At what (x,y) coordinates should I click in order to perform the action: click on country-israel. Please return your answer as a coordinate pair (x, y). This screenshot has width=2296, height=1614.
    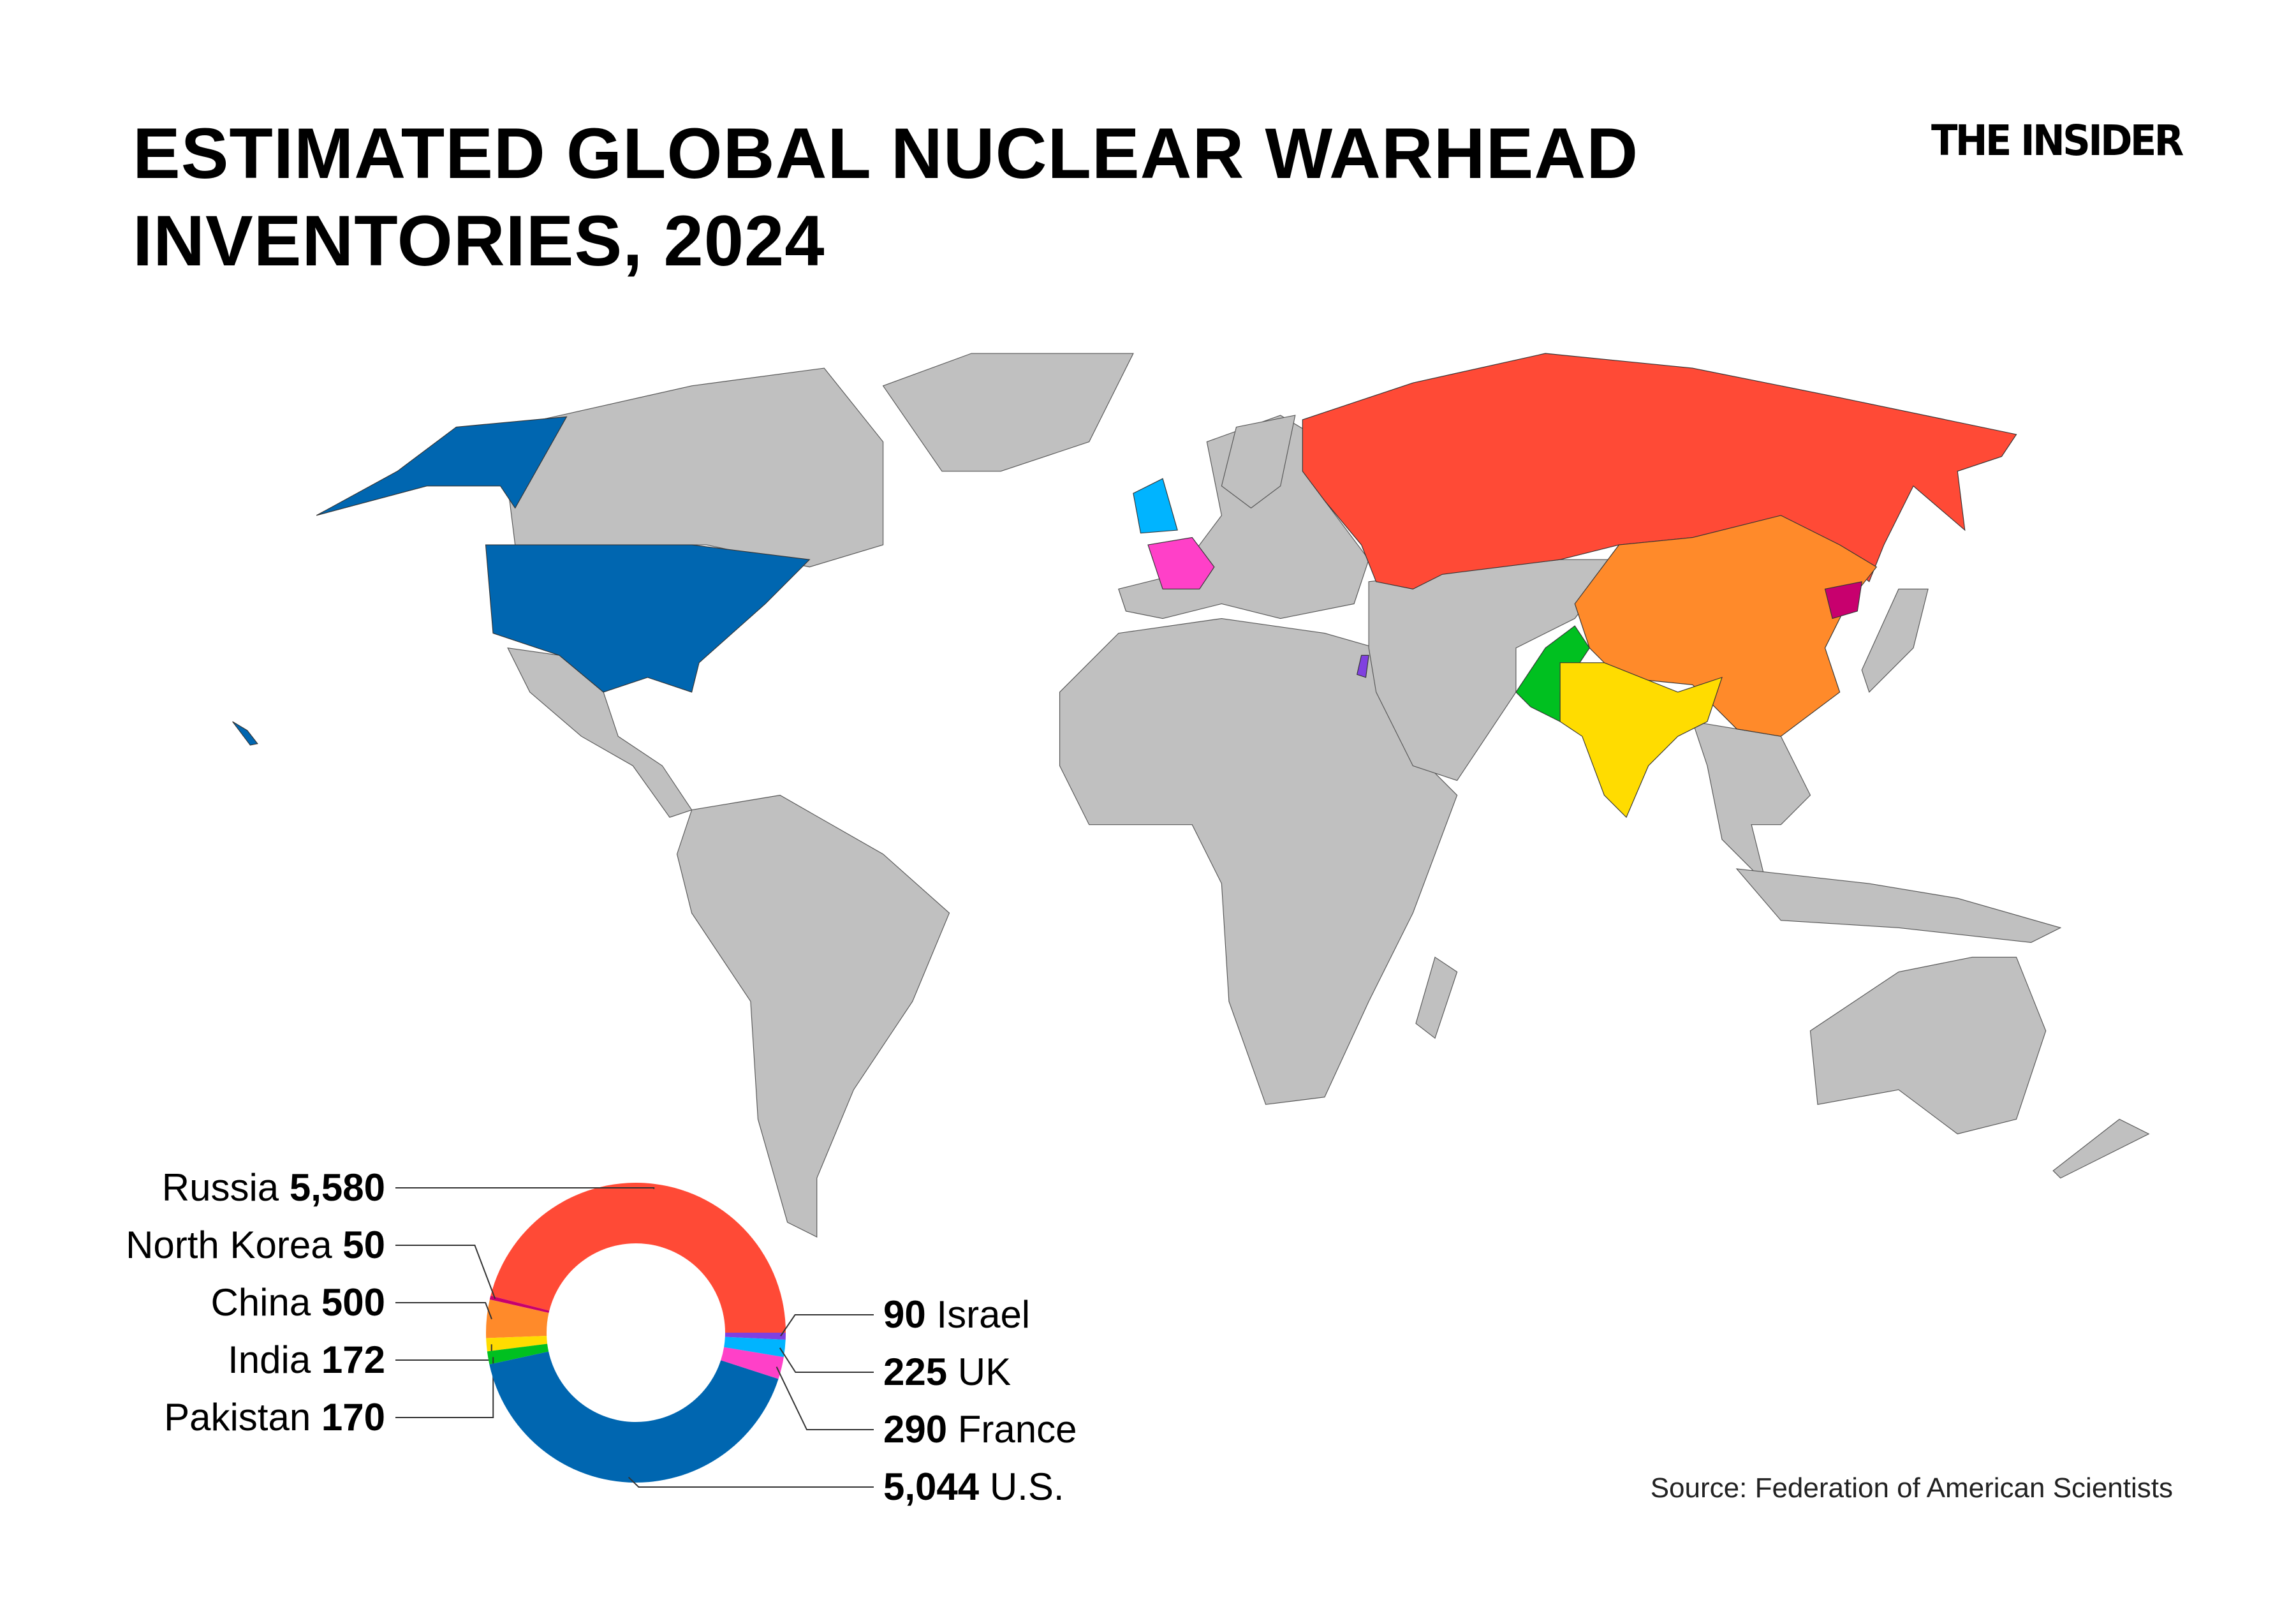
    Looking at the image, I should click on (1363, 666).